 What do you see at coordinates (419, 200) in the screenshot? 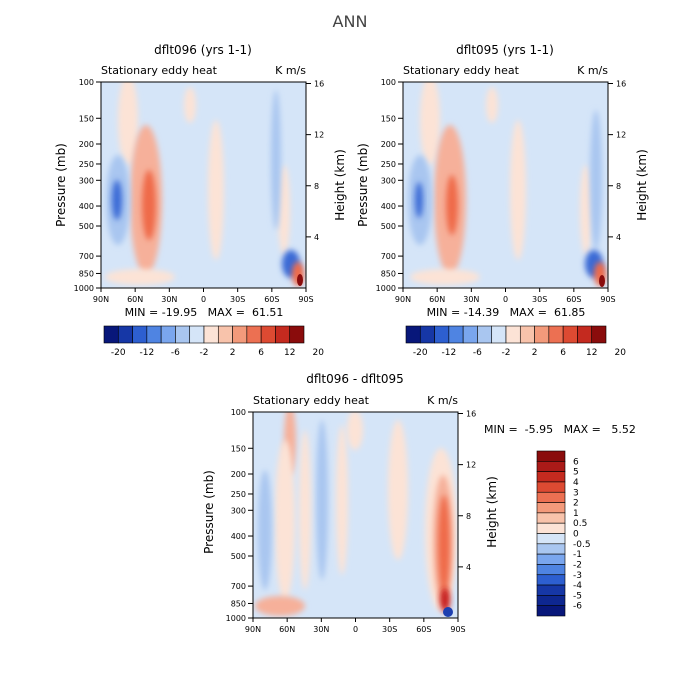
I see `panel-2-neg-core` at bounding box center [419, 200].